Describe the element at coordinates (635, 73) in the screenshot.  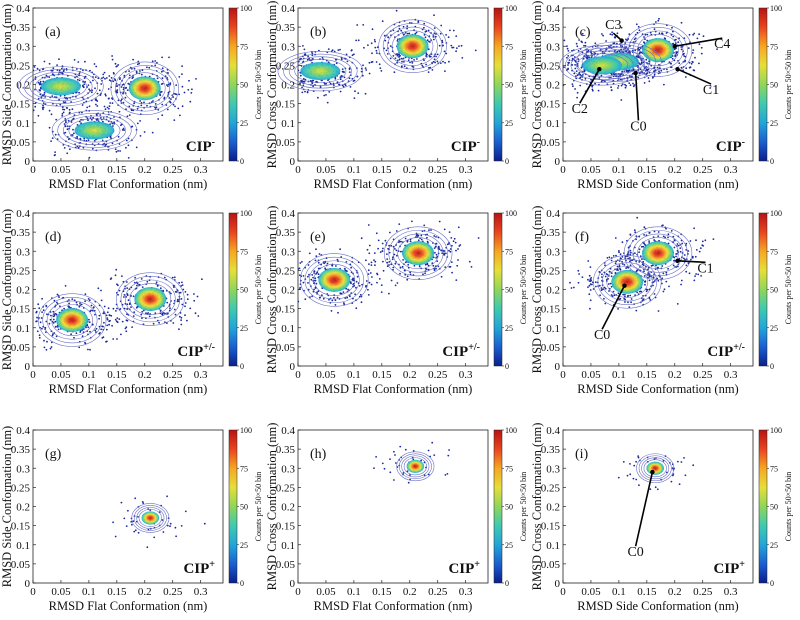
I see `arrow-head` at that location.